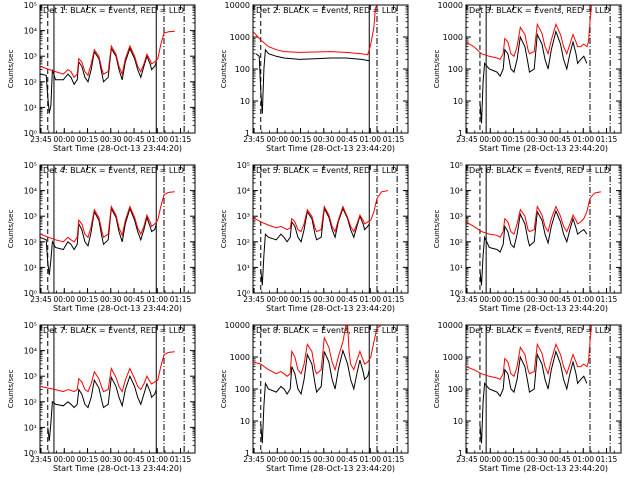 The height and width of the screenshot is (480, 640). I want to click on chart-title: Det 3: BLACK = Events, RED = LLD, so click(539, 10).